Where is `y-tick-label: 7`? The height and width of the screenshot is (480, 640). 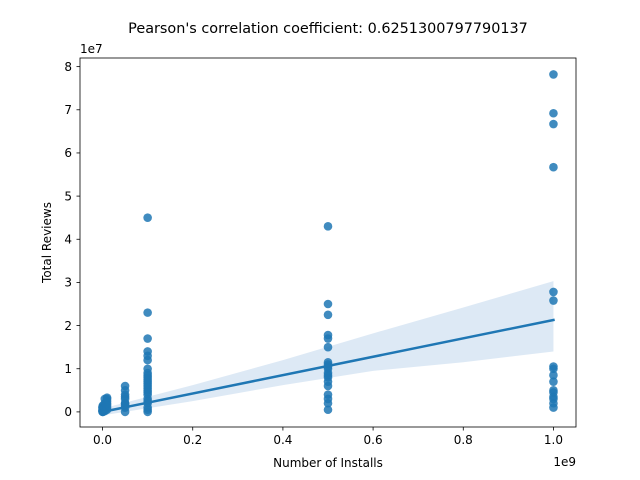 y-tick-label: 7 is located at coordinates (68, 110).